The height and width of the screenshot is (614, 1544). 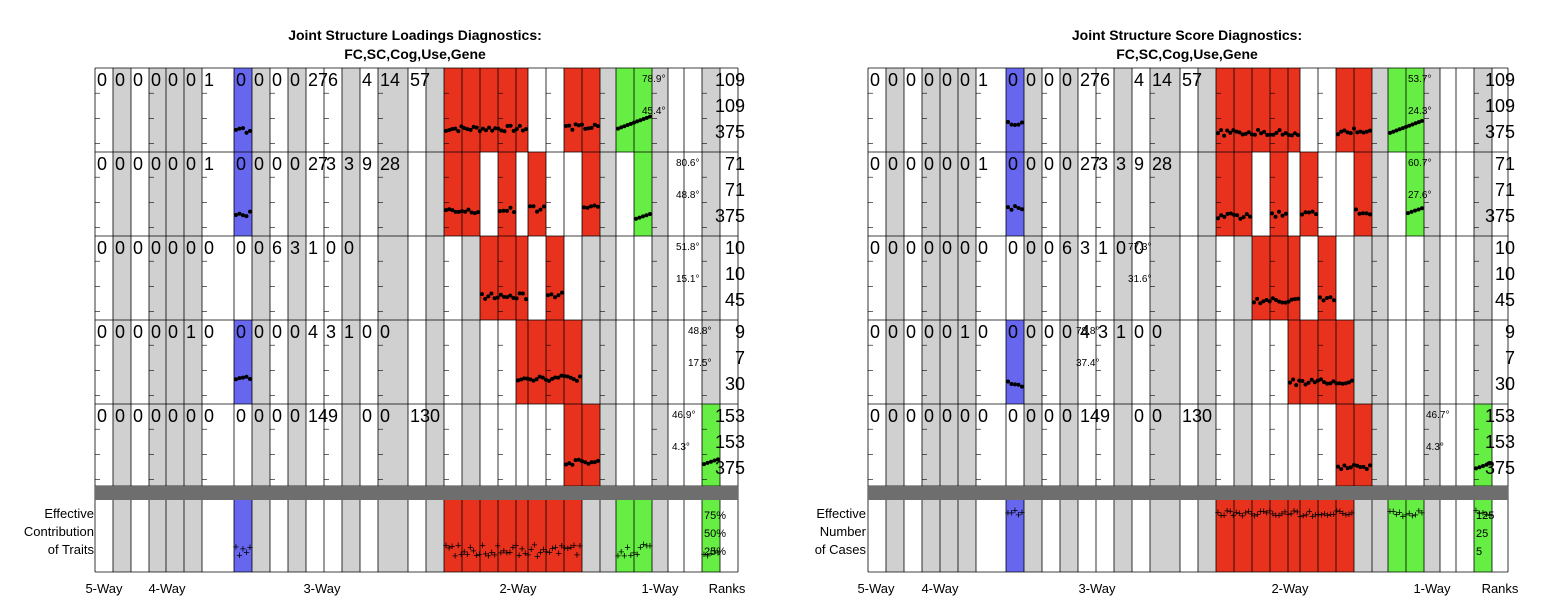 I want to click on x-group-label: Ranks, so click(x=1500, y=588).